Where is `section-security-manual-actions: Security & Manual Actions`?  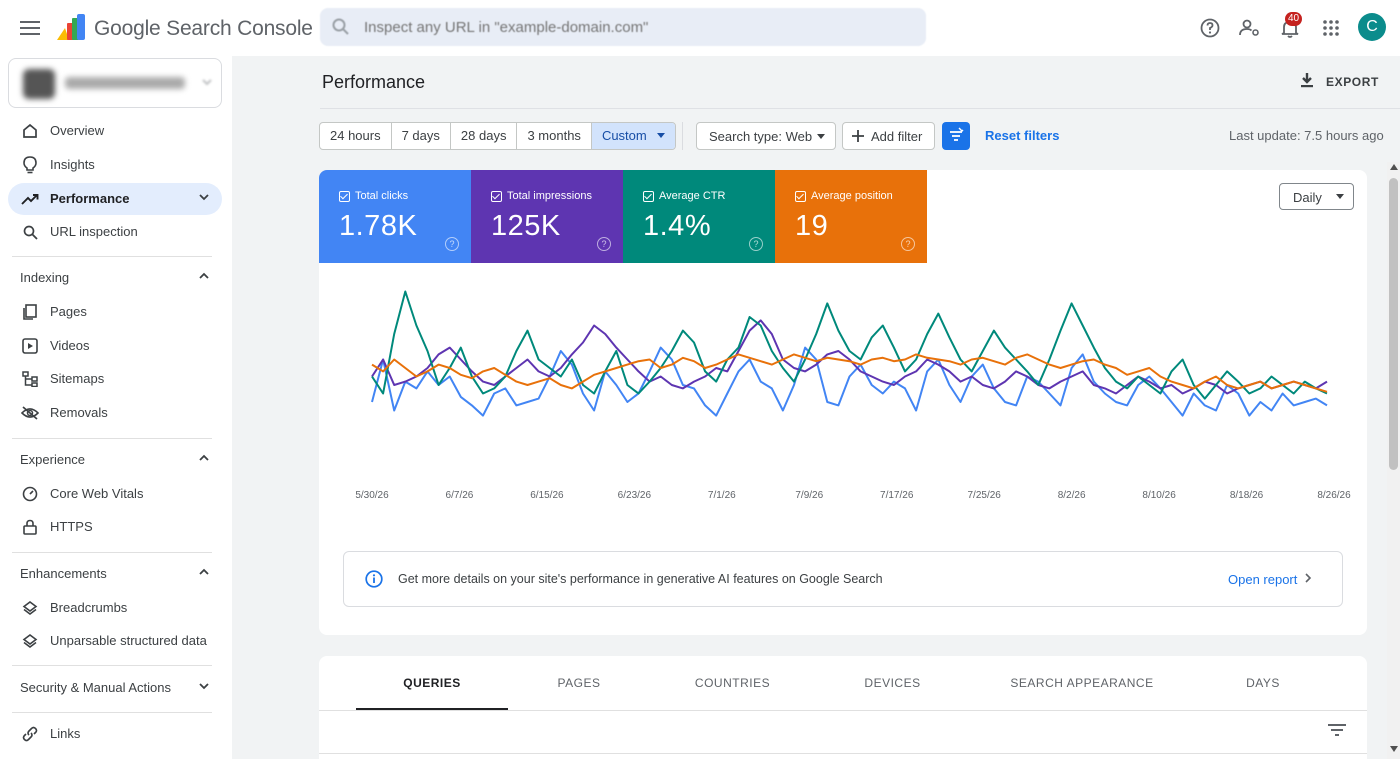 section-security-manual-actions: Security & Manual Actions is located at coordinates (115, 688).